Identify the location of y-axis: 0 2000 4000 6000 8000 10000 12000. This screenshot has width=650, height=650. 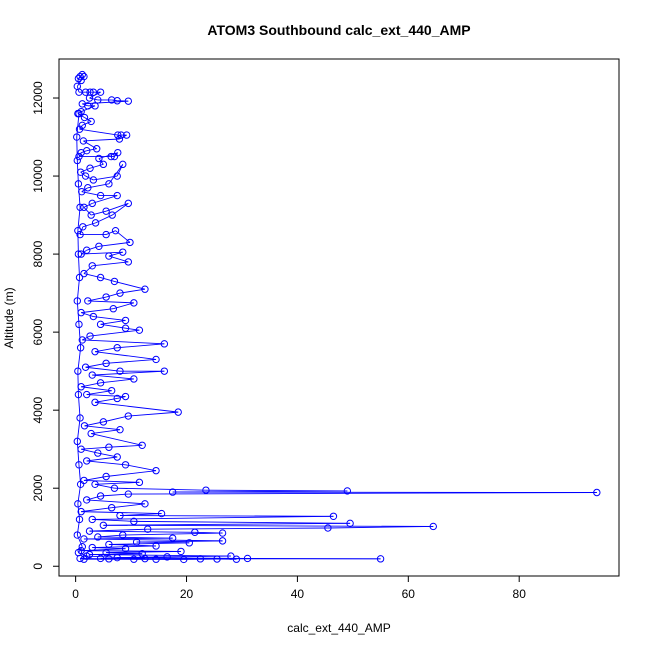
(45, 325).